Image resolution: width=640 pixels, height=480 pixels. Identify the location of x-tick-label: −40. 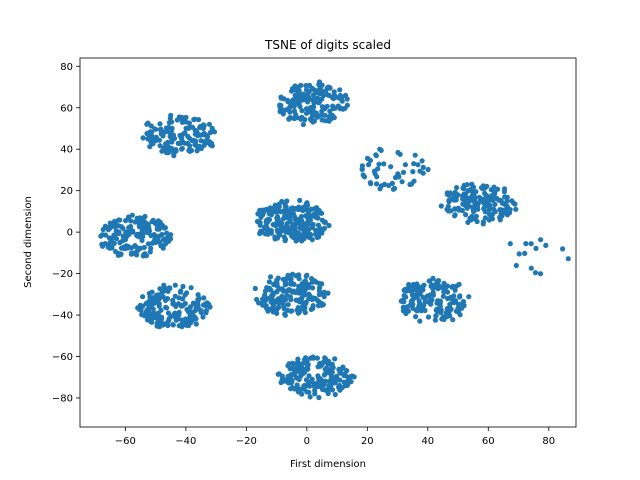
(185, 441).